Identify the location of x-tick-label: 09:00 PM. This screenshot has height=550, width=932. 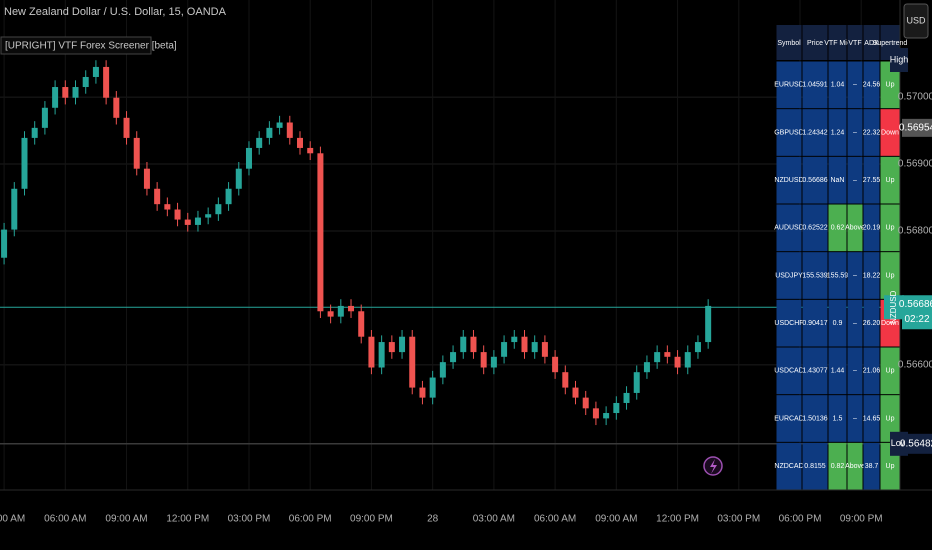
(371, 519).